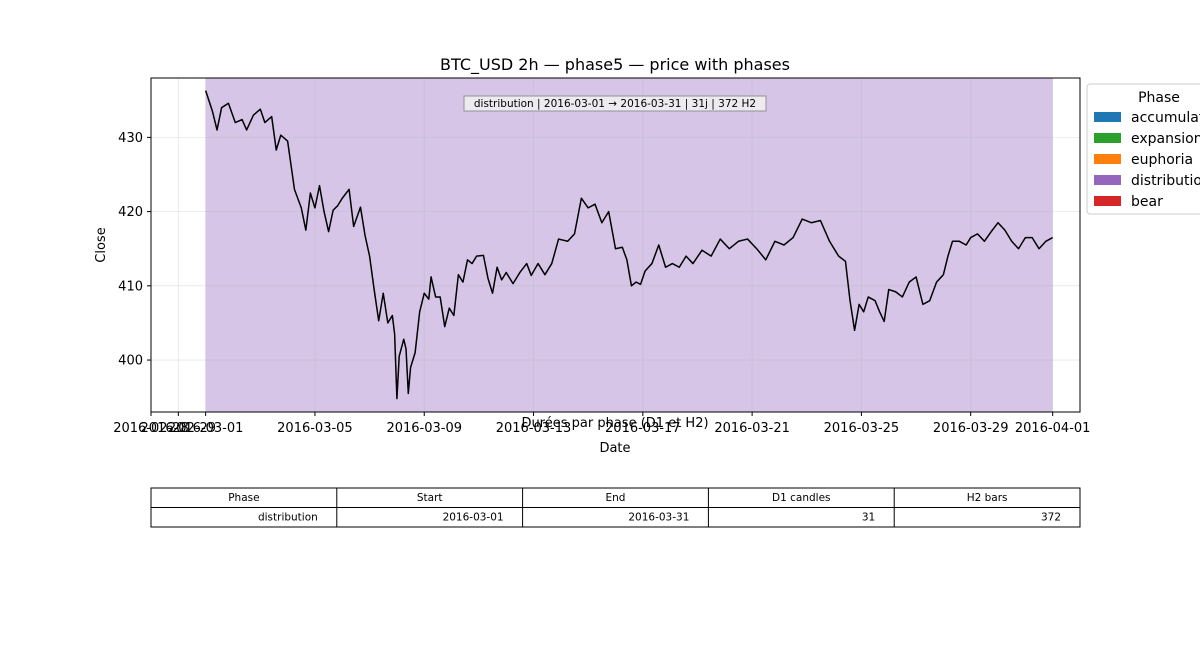 Image resolution: width=1200 pixels, height=650 pixels. I want to click on legend-label-accumulation: accumulation, so click(1165, 118).